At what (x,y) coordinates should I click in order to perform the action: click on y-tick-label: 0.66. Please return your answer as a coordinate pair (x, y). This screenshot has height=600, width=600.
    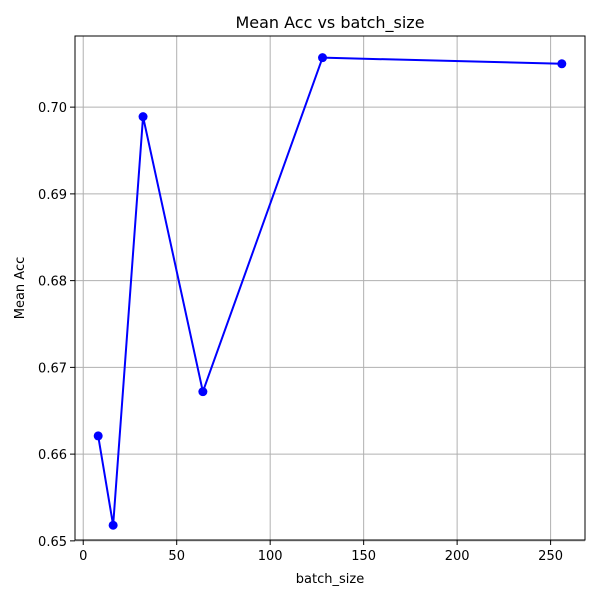
    Looking at the image, I should click on (52, 455).